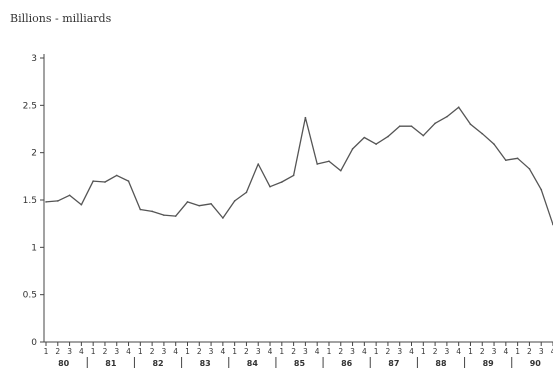 This screenshot has width=553, height=380. What do you see at coordinates (30, 201) in the screenshot?
I see `y-tick-label: 1.5` at bounding box center [30, 201].